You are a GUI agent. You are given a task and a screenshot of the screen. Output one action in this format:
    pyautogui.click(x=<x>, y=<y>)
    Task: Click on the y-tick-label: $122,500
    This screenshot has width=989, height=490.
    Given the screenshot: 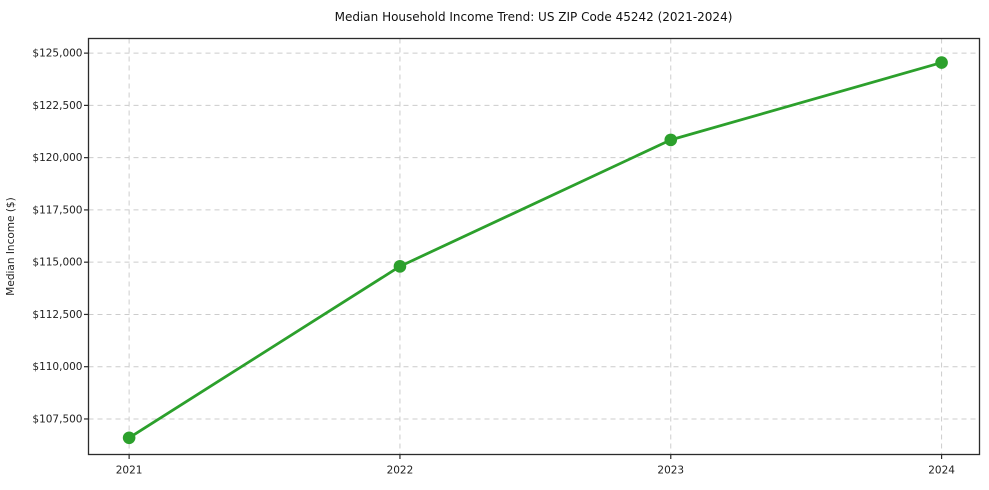 What is the action you would take?
    pyautogui.click(x=57, y=106)
    